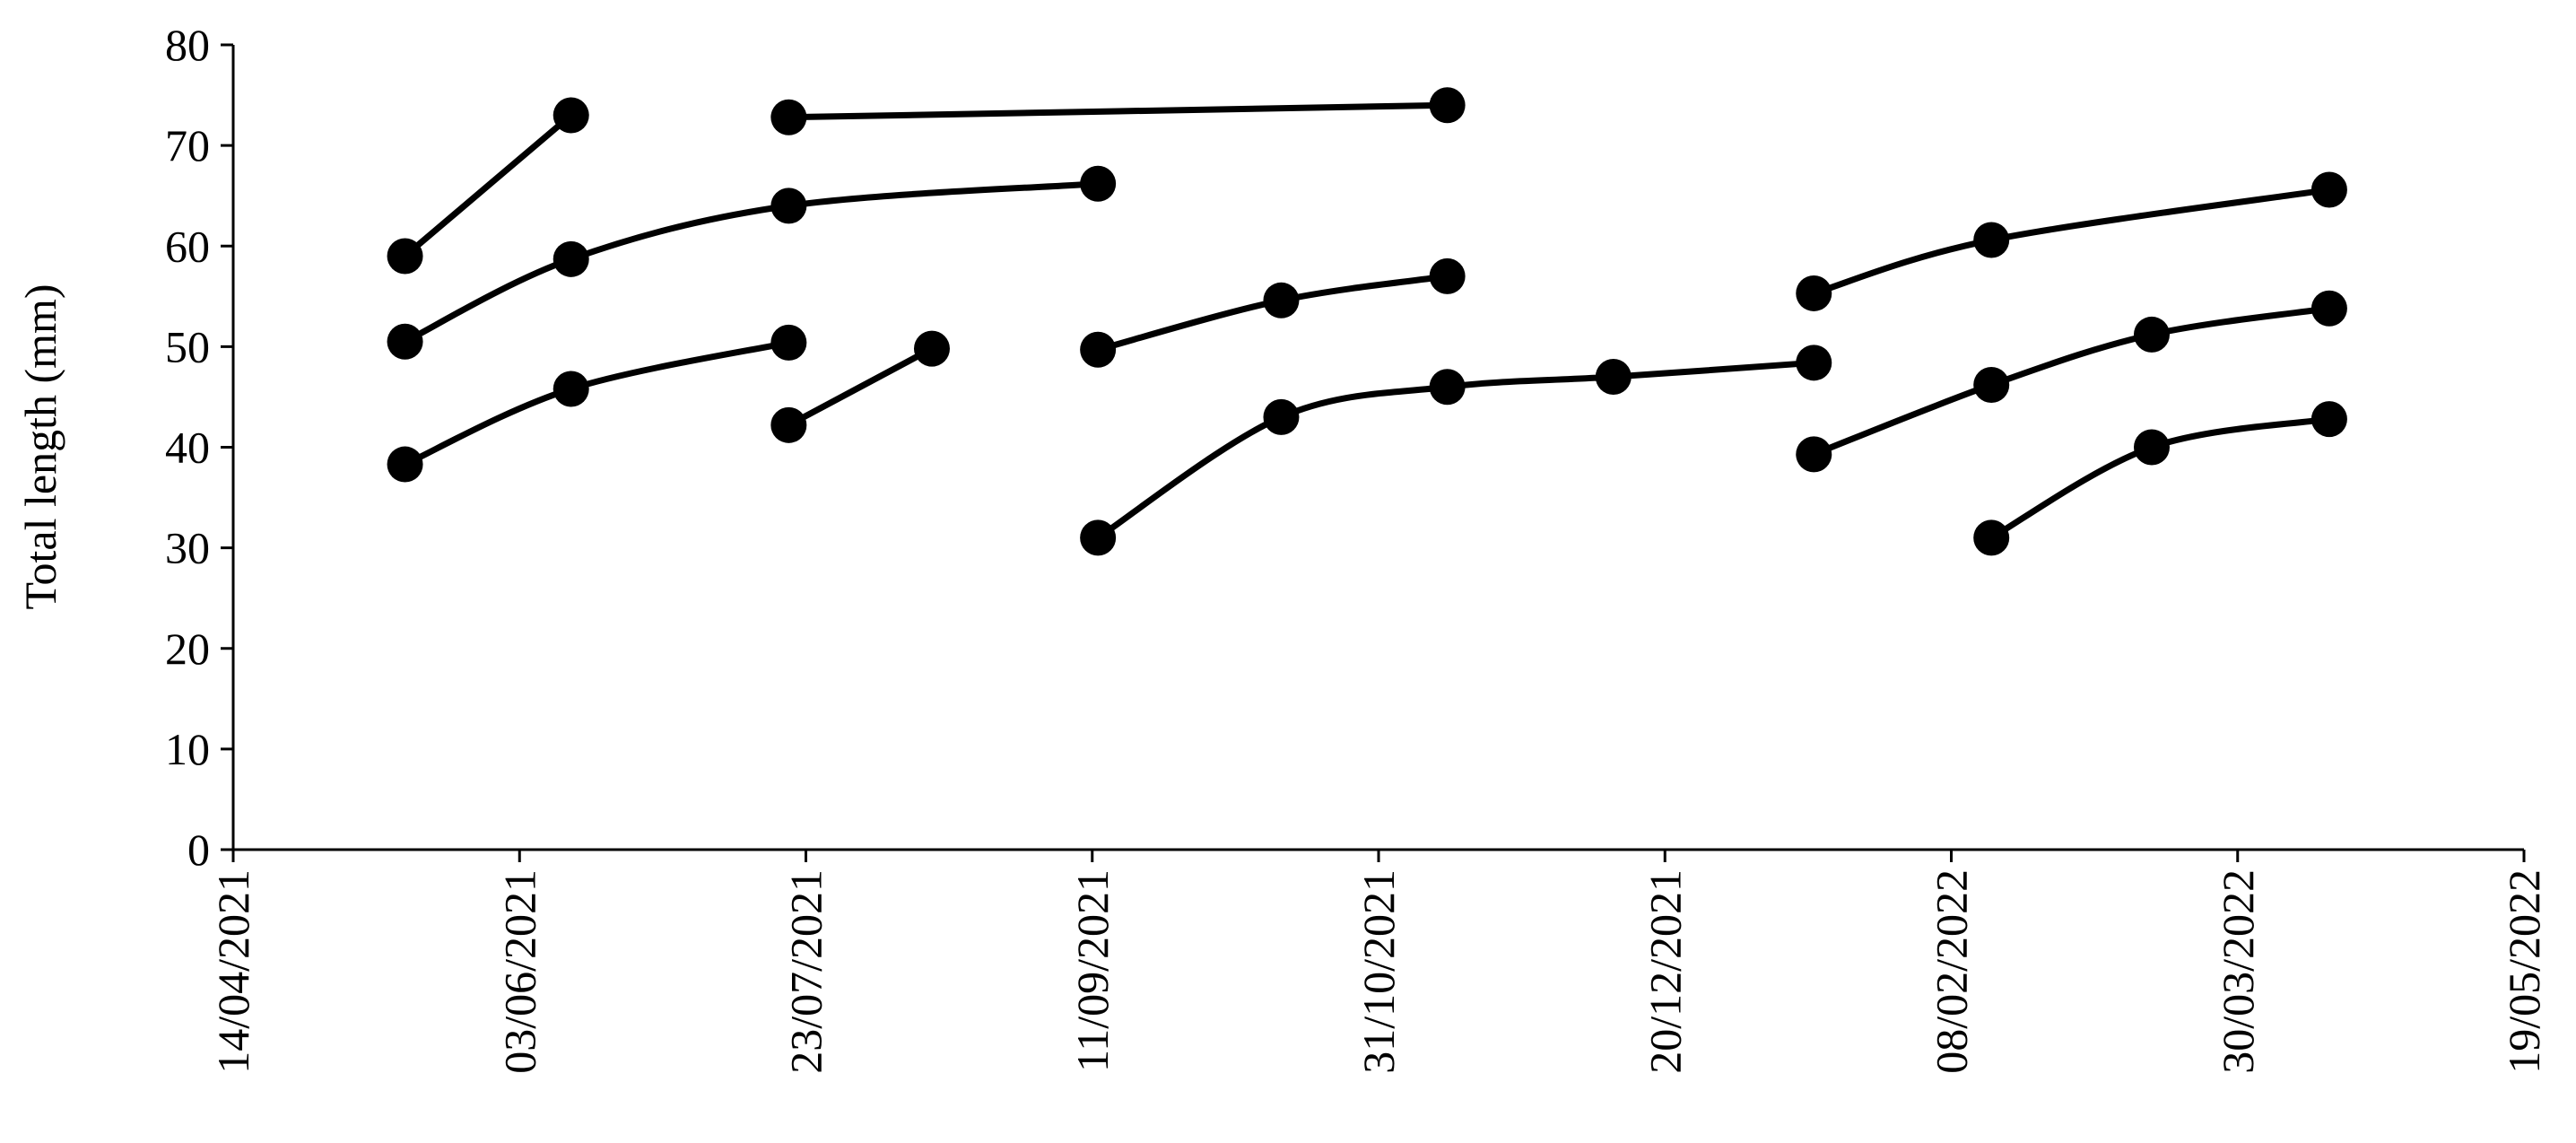 This screenshot has width=2576, height=1143. What do you see at coordinates (187, 649) in the screenshot?
I see `y-tick-label: 20` at bounding box center [187, 649].